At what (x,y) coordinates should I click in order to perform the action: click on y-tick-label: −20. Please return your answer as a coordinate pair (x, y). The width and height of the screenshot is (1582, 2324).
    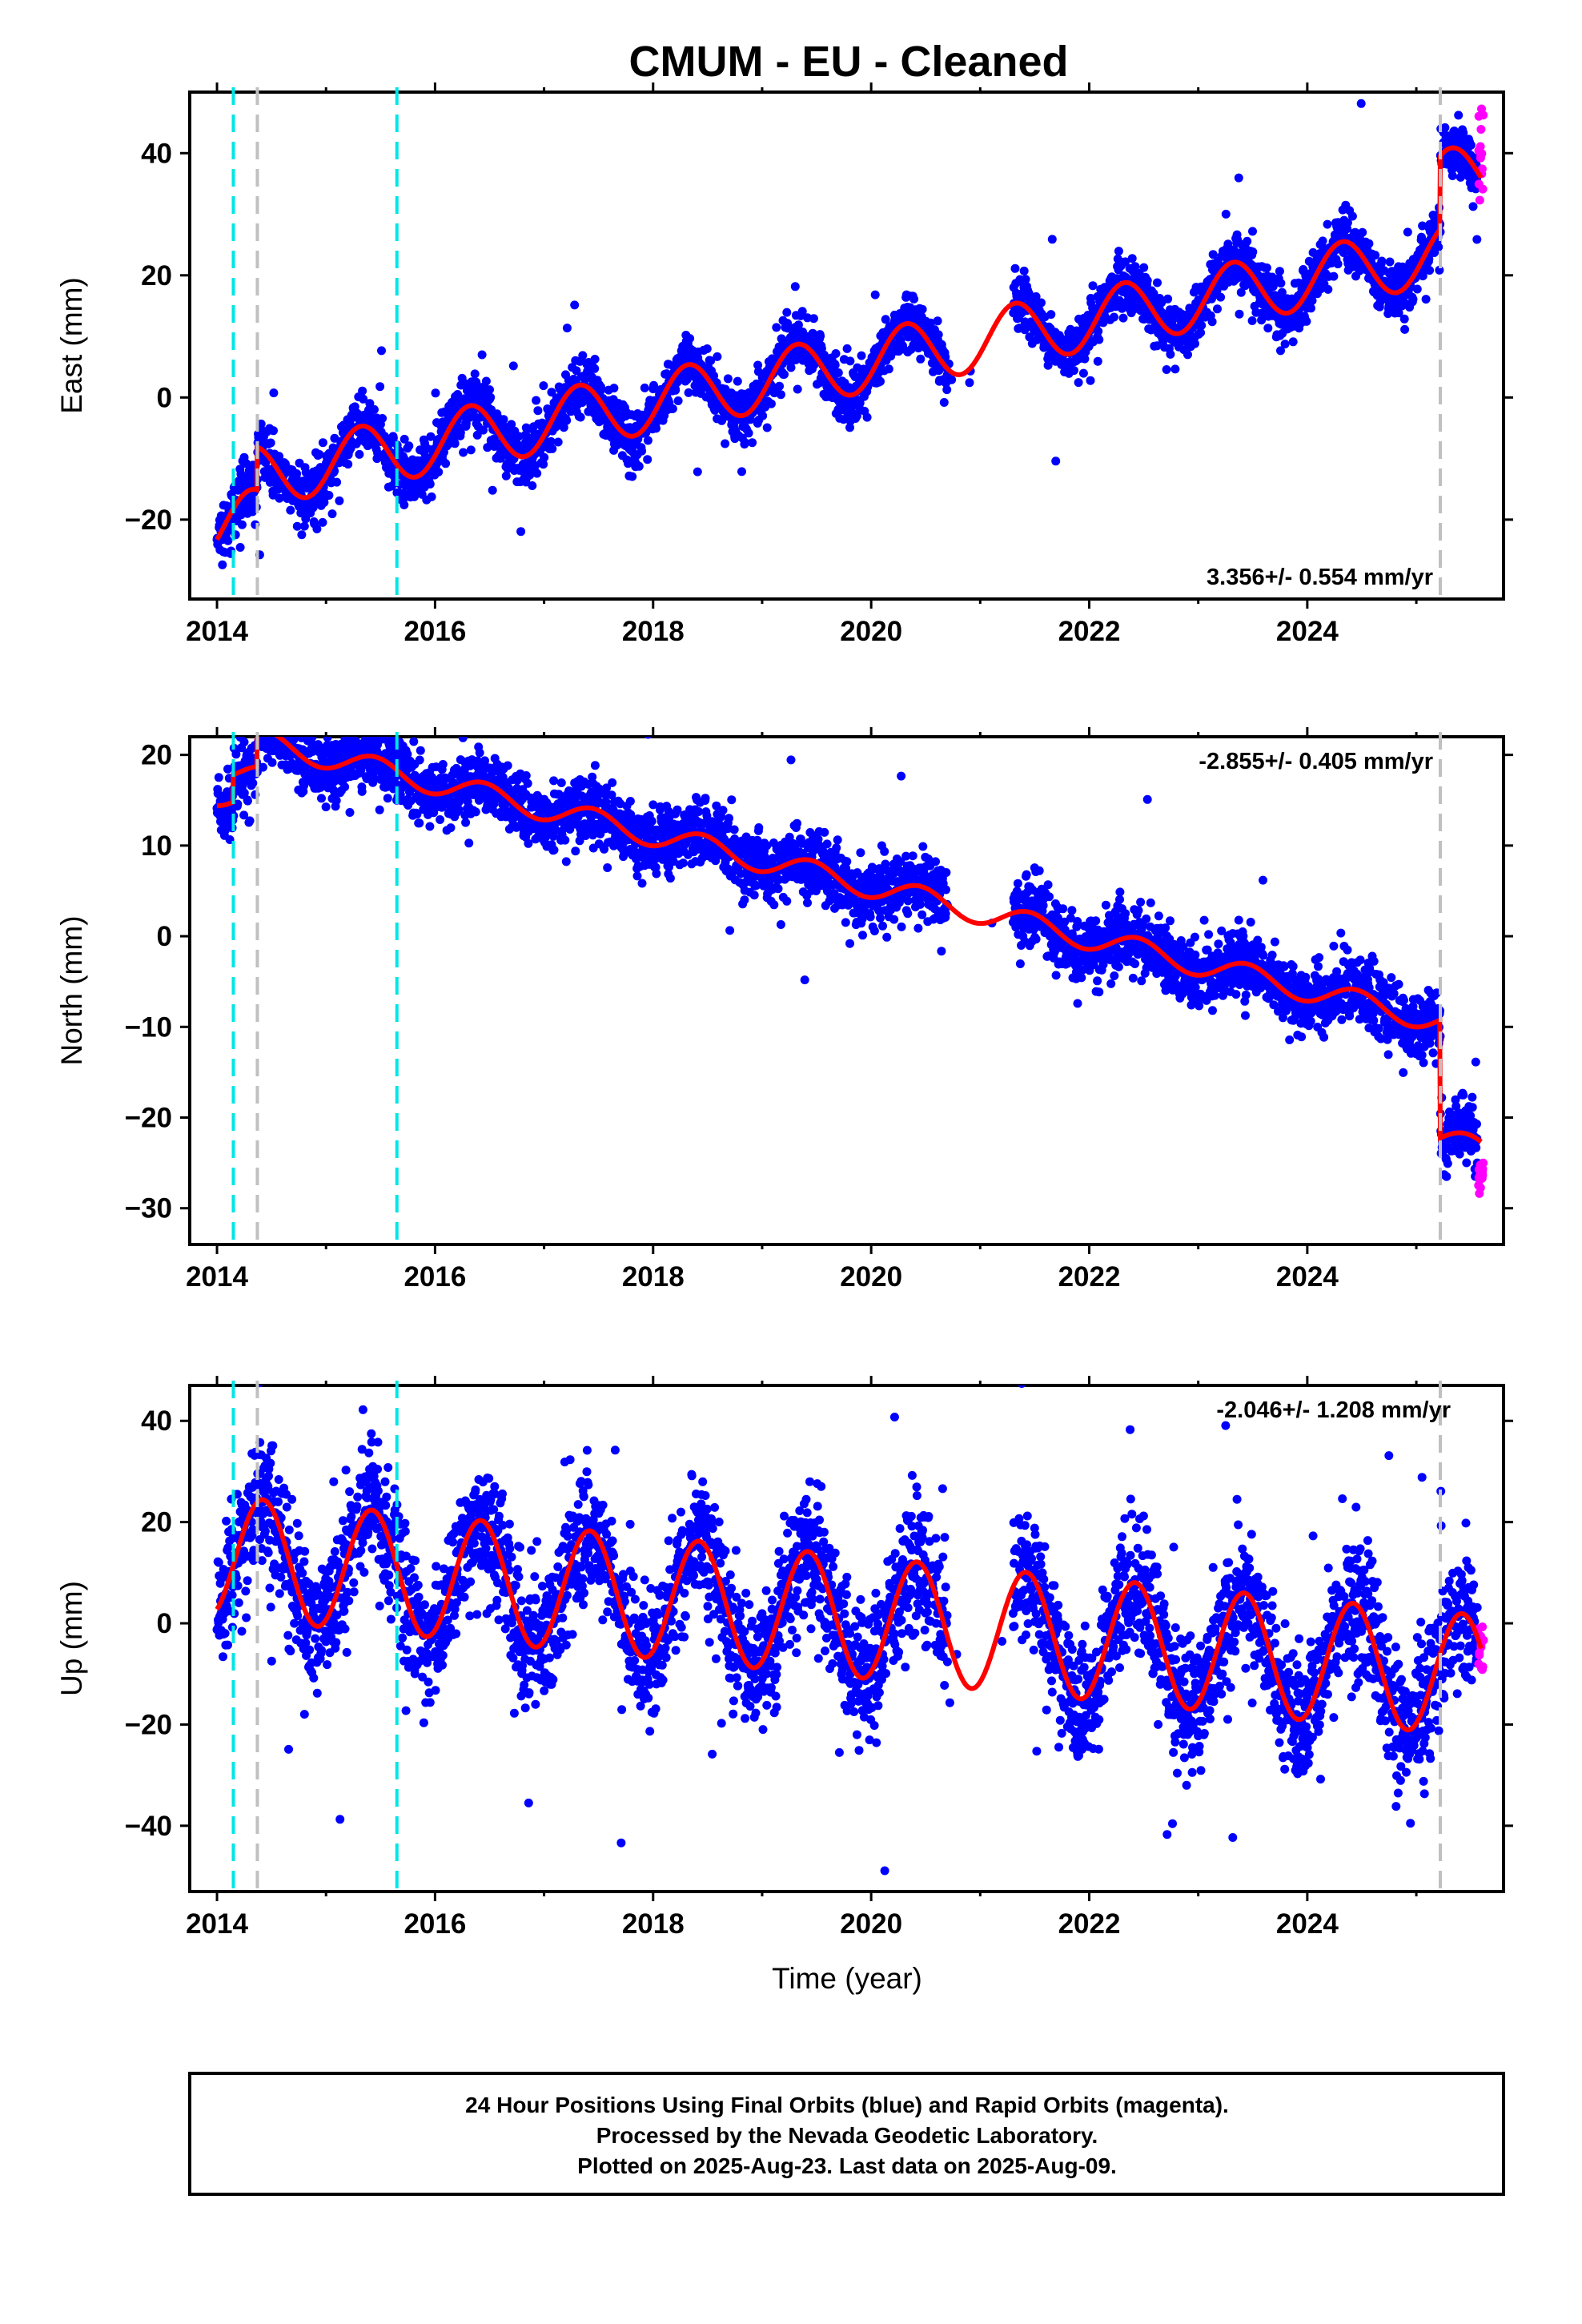
    Looking at the image, I should click on (148, 1119).